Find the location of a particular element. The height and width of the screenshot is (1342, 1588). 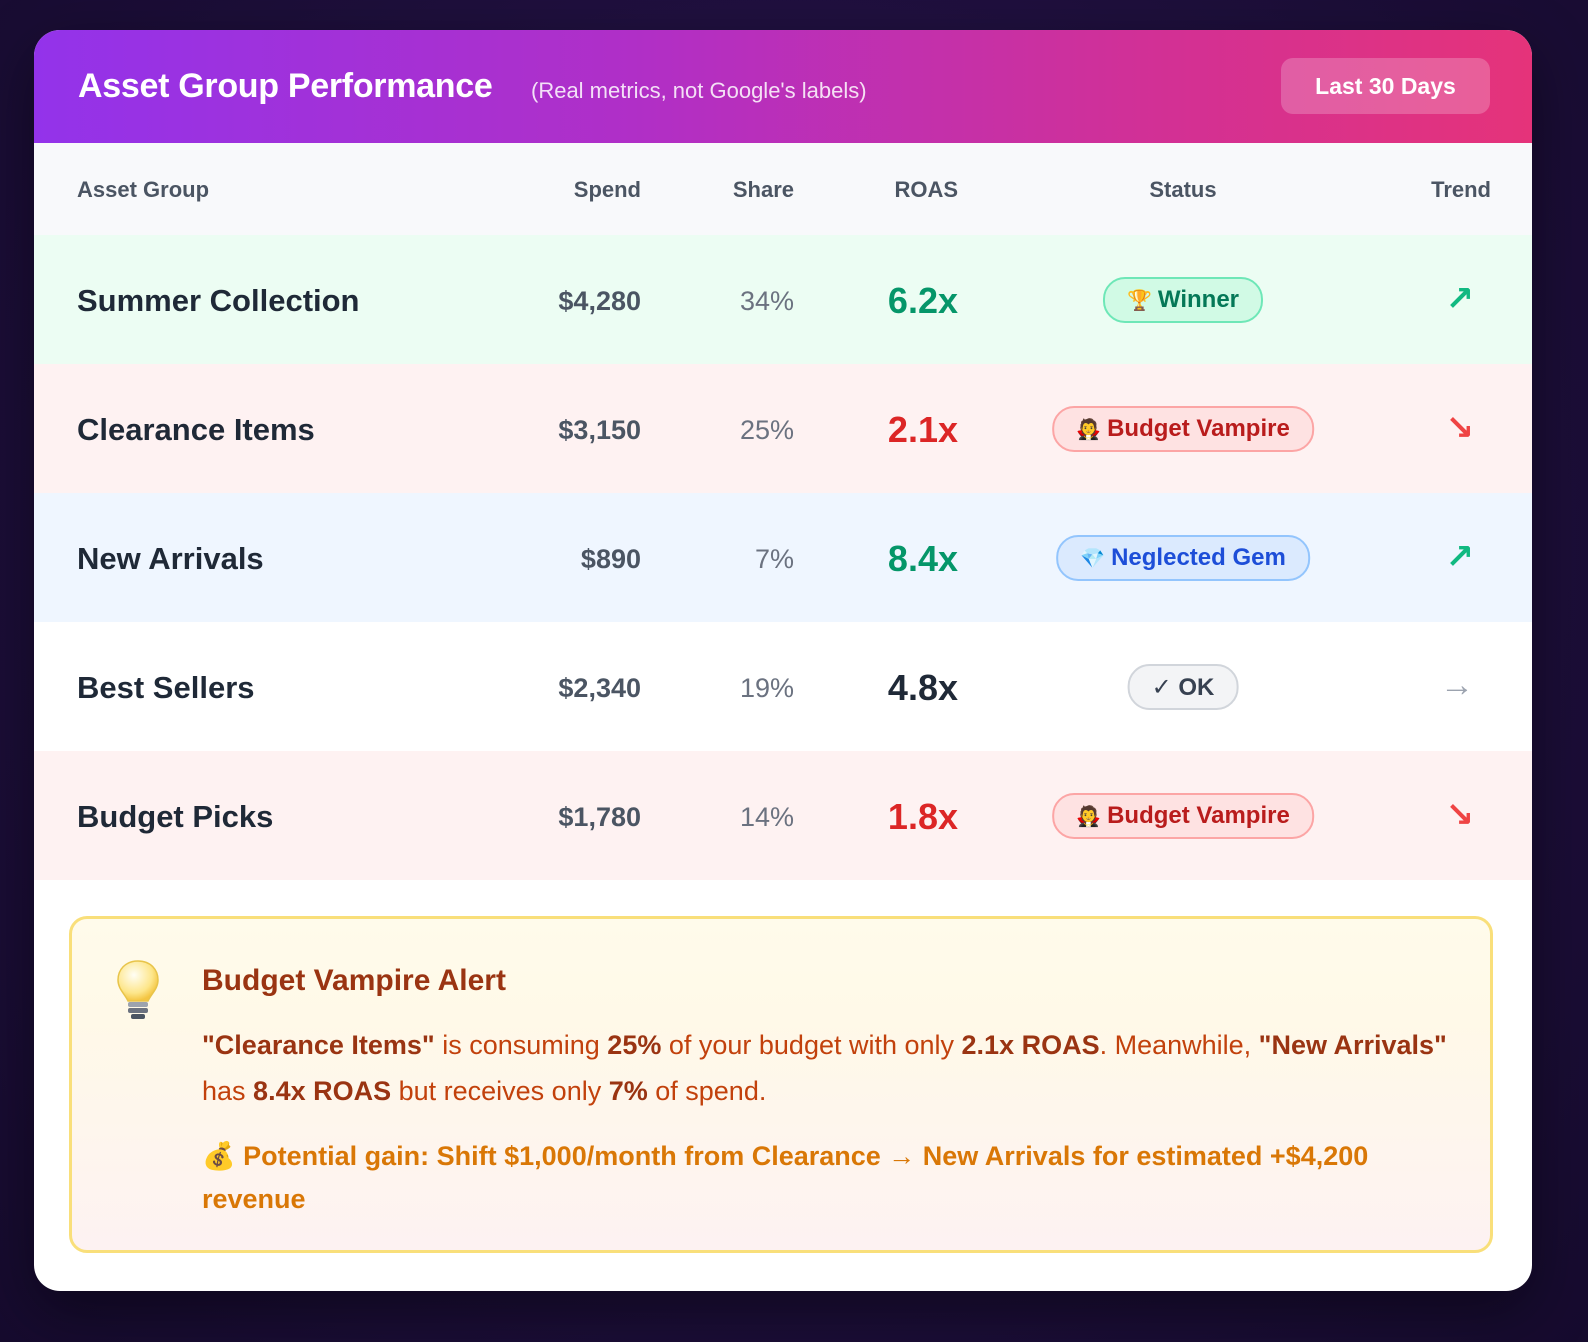

column-header-trend: Trend is located at coordinates (1461, 189).